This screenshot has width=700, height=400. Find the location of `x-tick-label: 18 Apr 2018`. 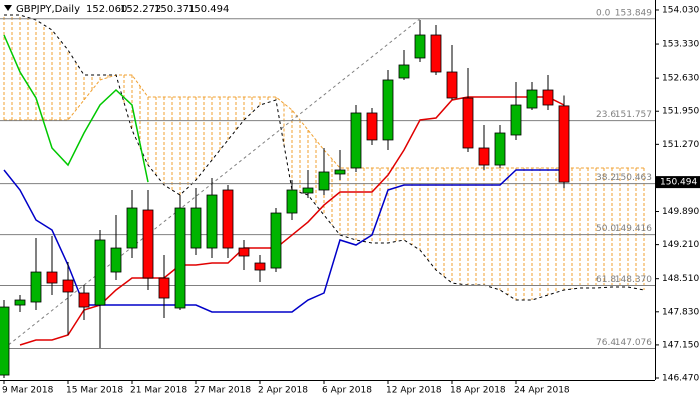

x-tick-label: 18 Apr 2018 is located at coordinates (478, 391).